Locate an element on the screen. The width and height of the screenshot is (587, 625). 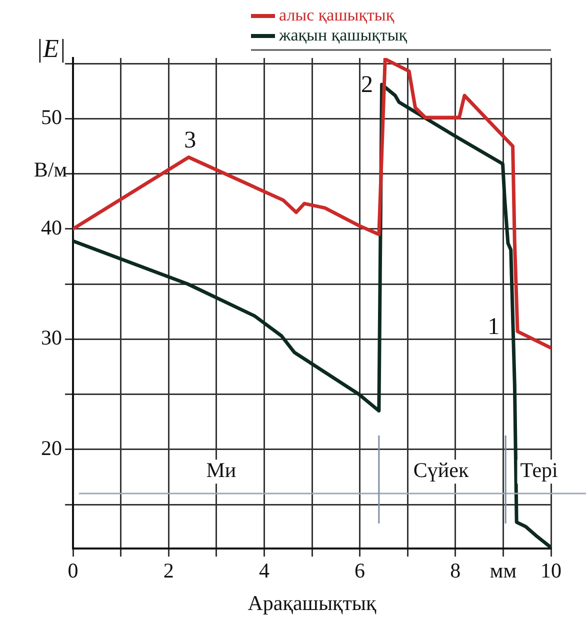
x-tick-label: 10 is located at coordinates (551, 570).